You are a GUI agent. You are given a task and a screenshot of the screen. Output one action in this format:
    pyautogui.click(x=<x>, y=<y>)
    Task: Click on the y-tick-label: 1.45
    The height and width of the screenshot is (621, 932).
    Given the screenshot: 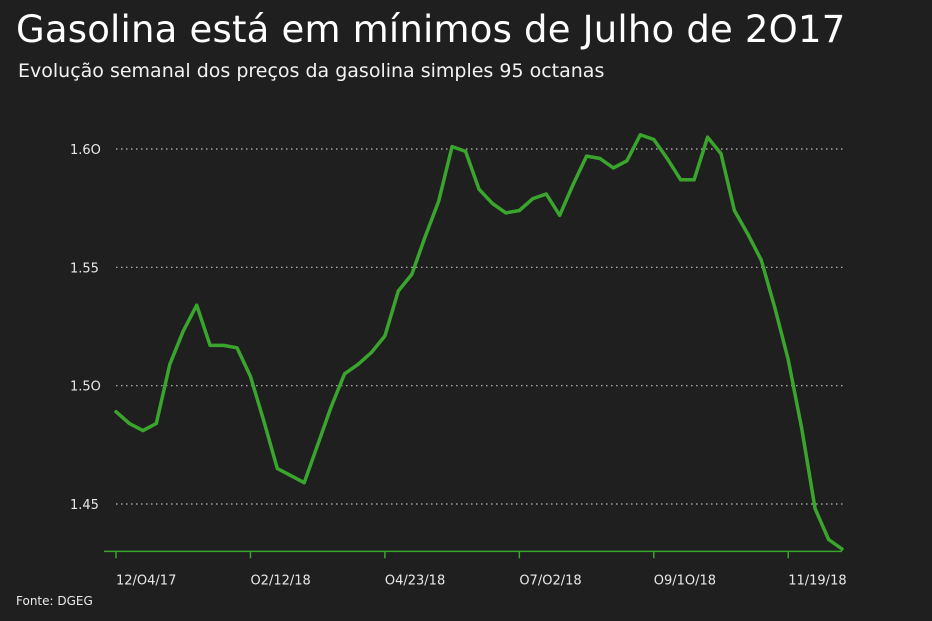 What is the action you would take?
    pyautogui.click(x=84, y=505)
    